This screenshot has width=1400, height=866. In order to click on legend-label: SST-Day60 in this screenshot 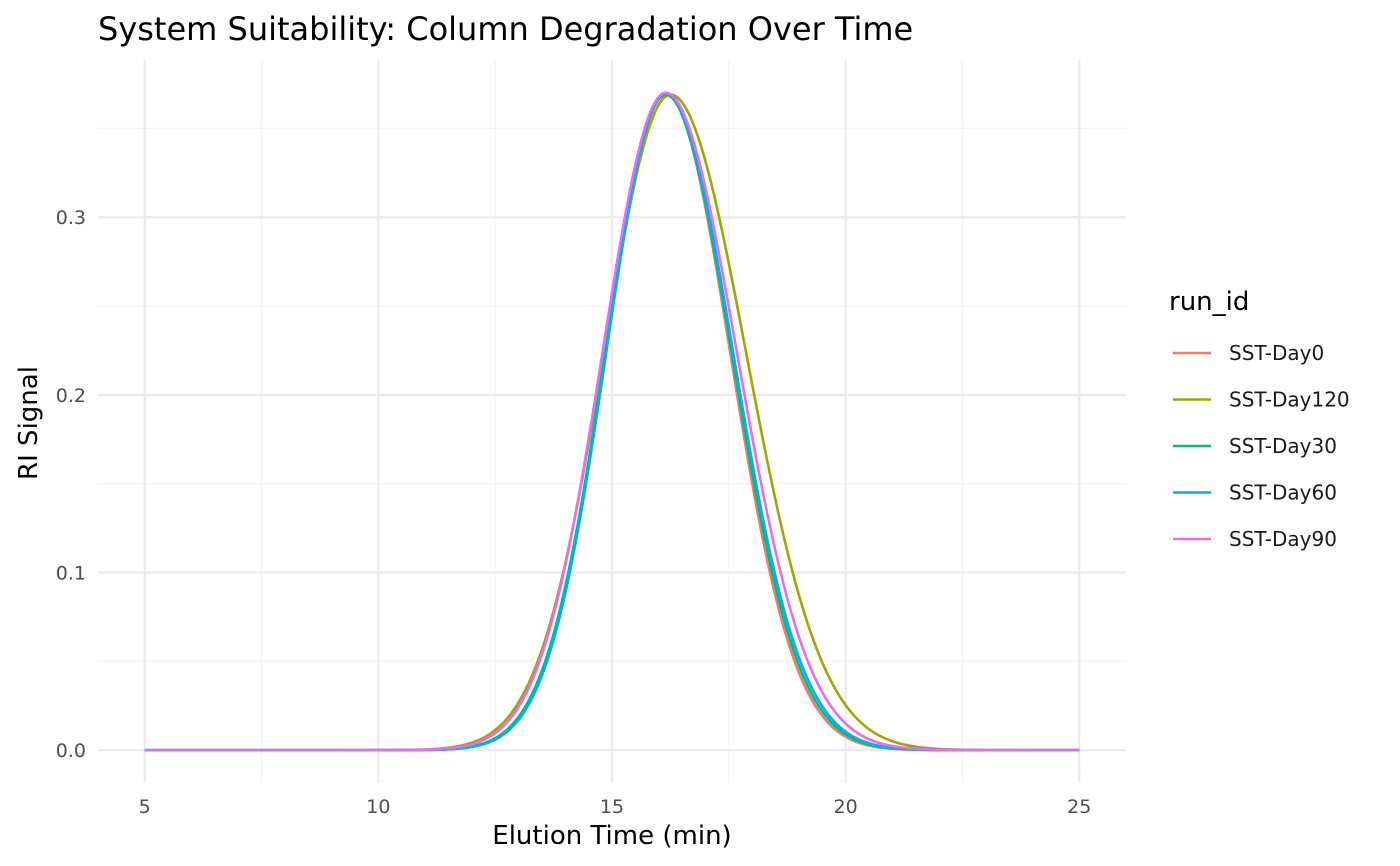, I will do `click(1283, 493)`.